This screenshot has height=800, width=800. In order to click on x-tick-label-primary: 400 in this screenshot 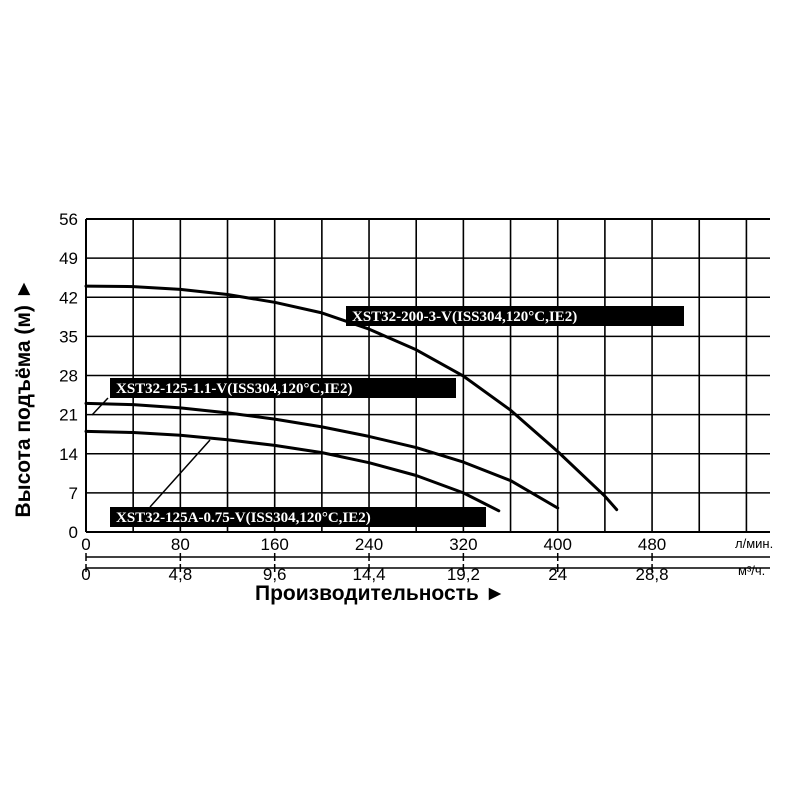, I will do `click(558, 544)`.